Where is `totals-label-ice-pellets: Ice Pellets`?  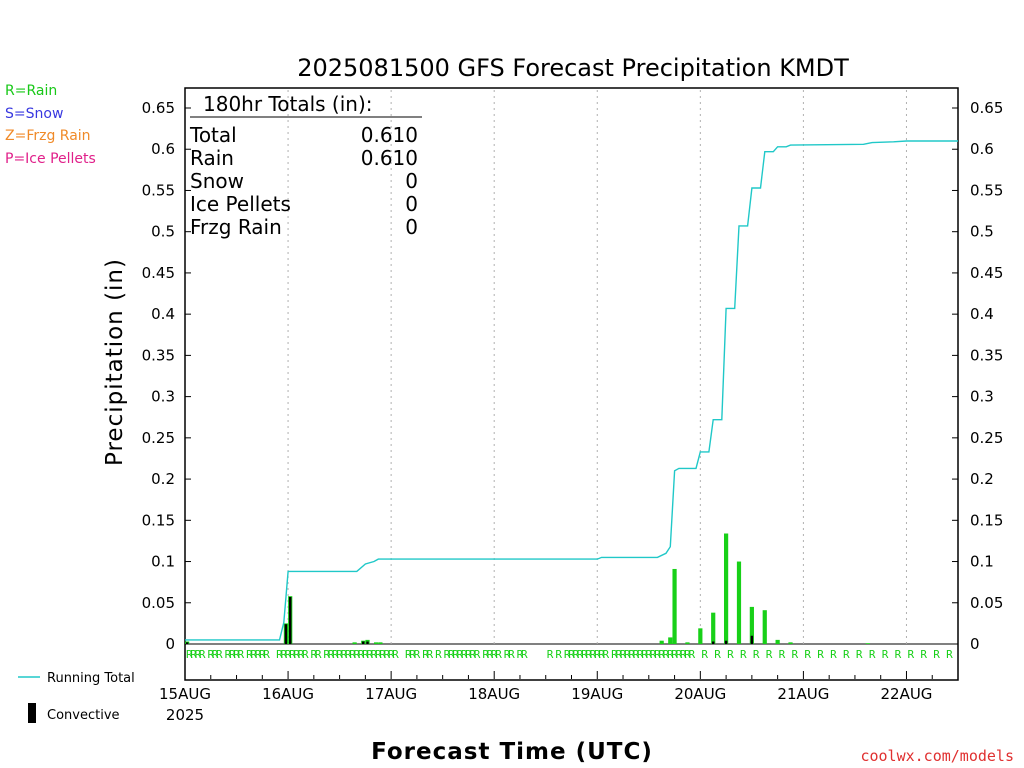 totals-label-ice-pellets: Ice Pellets is located at coordinates (240, 204).